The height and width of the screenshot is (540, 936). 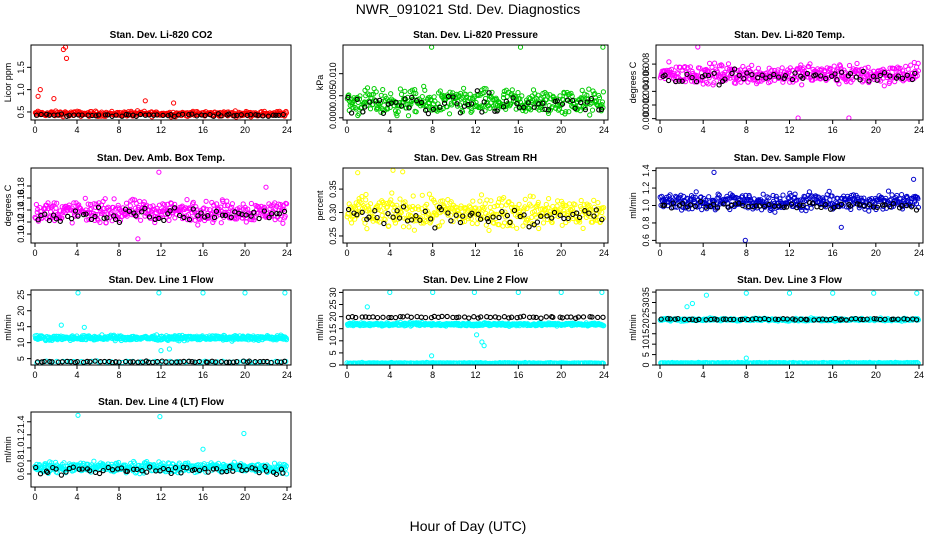 What do you see at coordinates (245, 375) in the screenshot?
I see `x-tick-label: 20` at bounding box center [245, 375].